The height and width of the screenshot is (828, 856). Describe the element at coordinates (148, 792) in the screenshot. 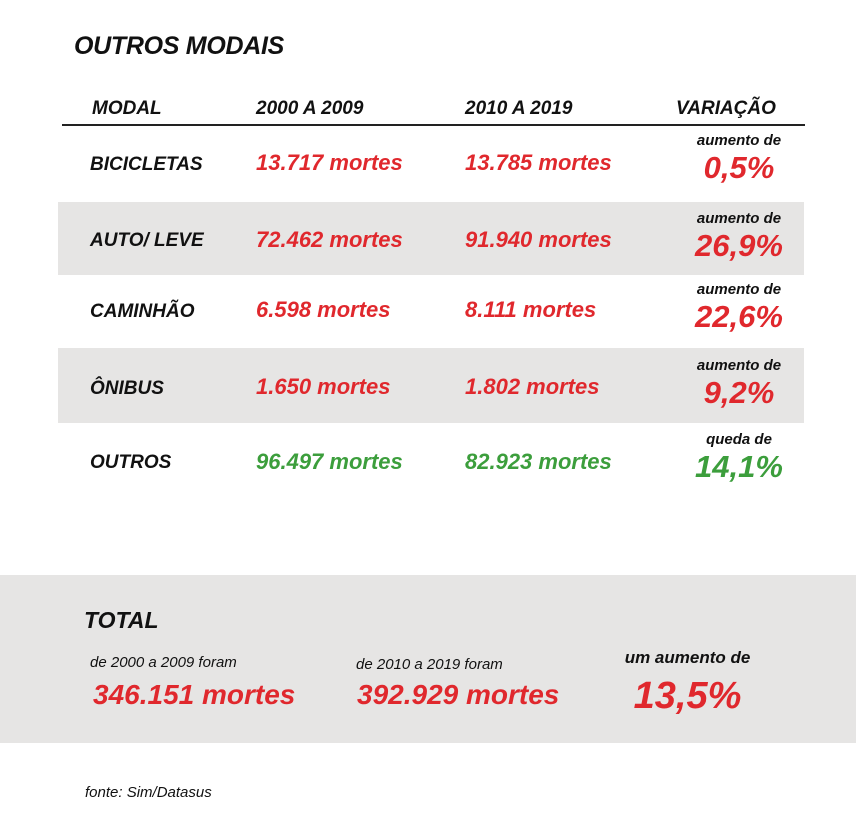

I see `source-note: fonte: Sim/Datasus` at that location.